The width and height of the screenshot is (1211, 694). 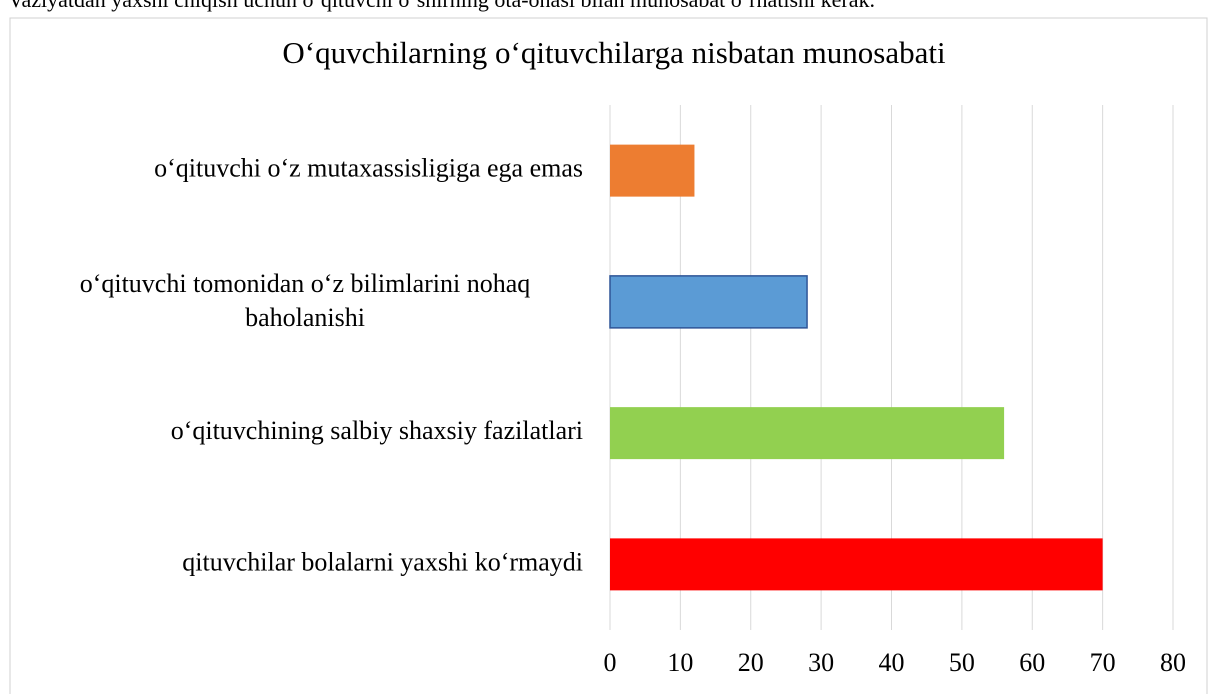 What do you see at coordinates (610, 662) in the screenshot?
I see `x-tick-label: 0` at bounding box center [610, 662].